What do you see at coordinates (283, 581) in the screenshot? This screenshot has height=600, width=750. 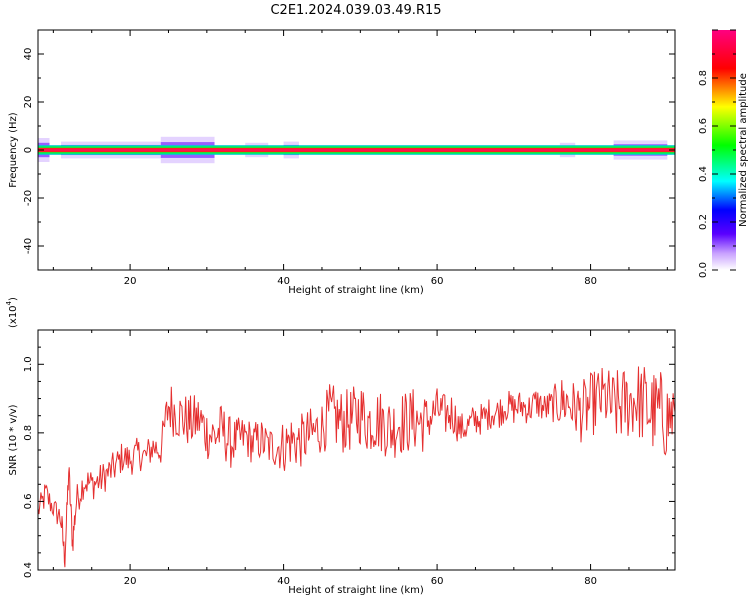 I see `snr-x-tick-label: 40` at bounding box center [283, 581].